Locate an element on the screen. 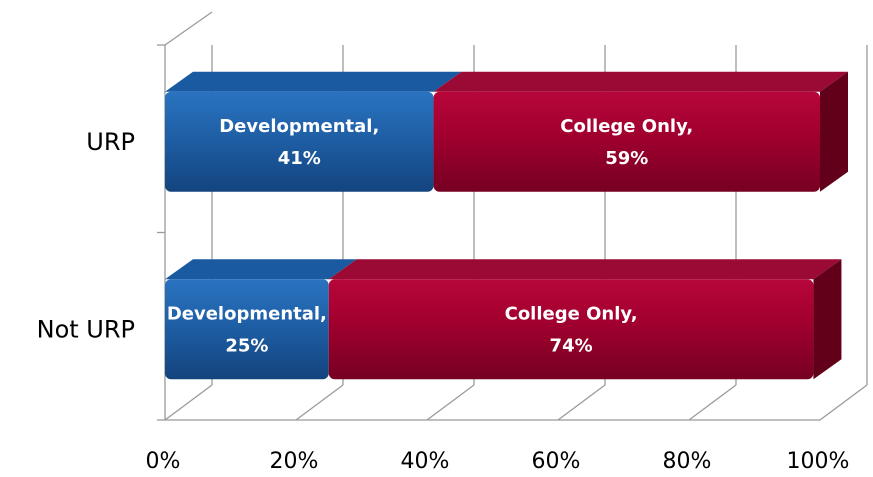 The height and width of the screenshot is (477, 873). data-label-value: 59% is located at coordinates (626, 158).